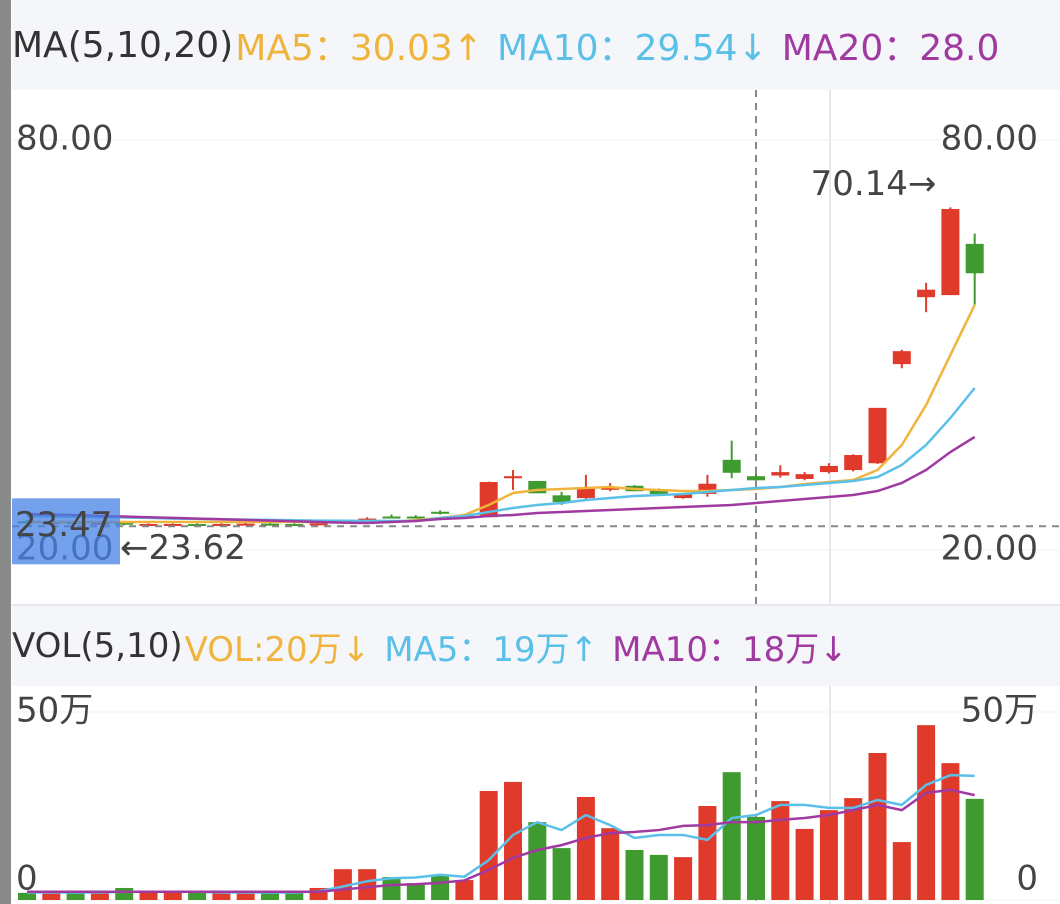 This screenshot has width=1060, height=904. Describe the element at coordinates (64, 139) in the screenshot. I see `y-tick-label: 80.00` at that location.